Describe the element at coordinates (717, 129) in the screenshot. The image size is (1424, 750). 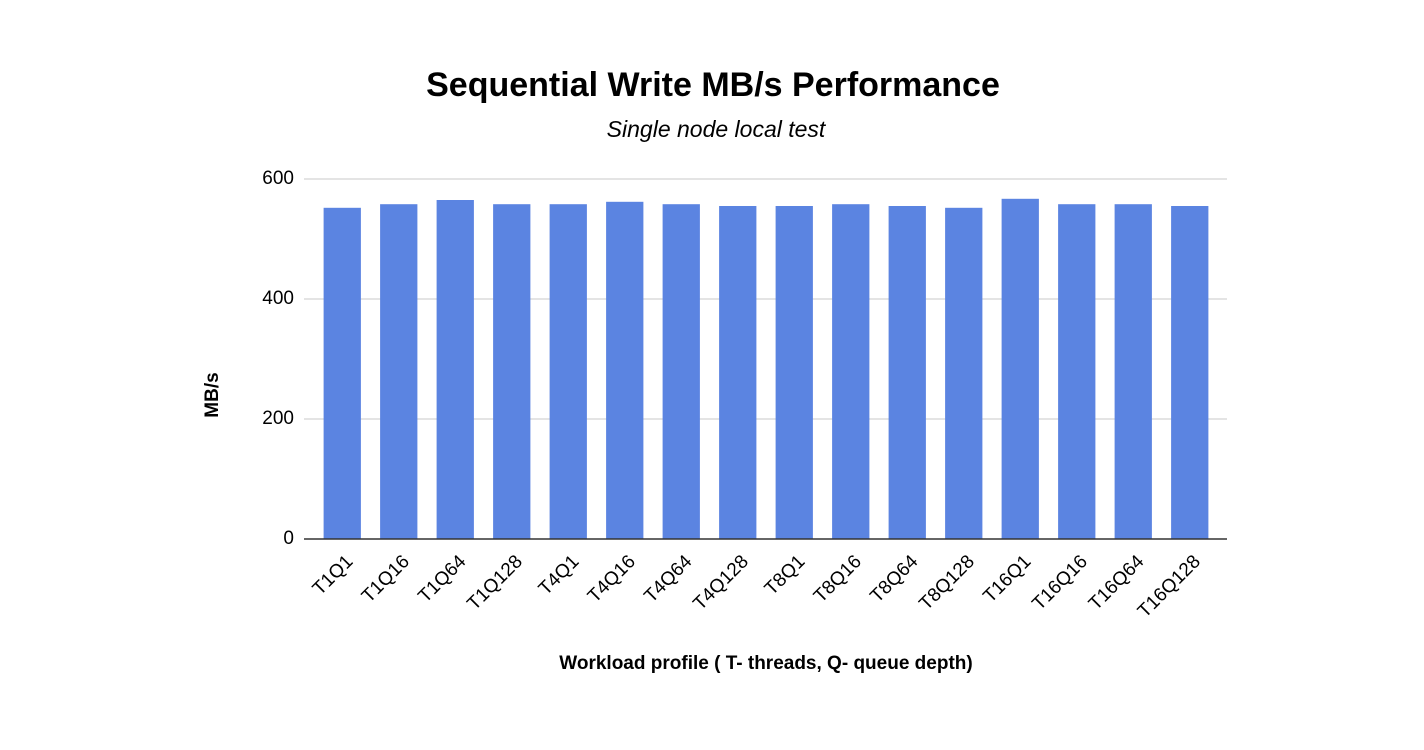
I see `chart-subtitle: Single node local test` at that location.